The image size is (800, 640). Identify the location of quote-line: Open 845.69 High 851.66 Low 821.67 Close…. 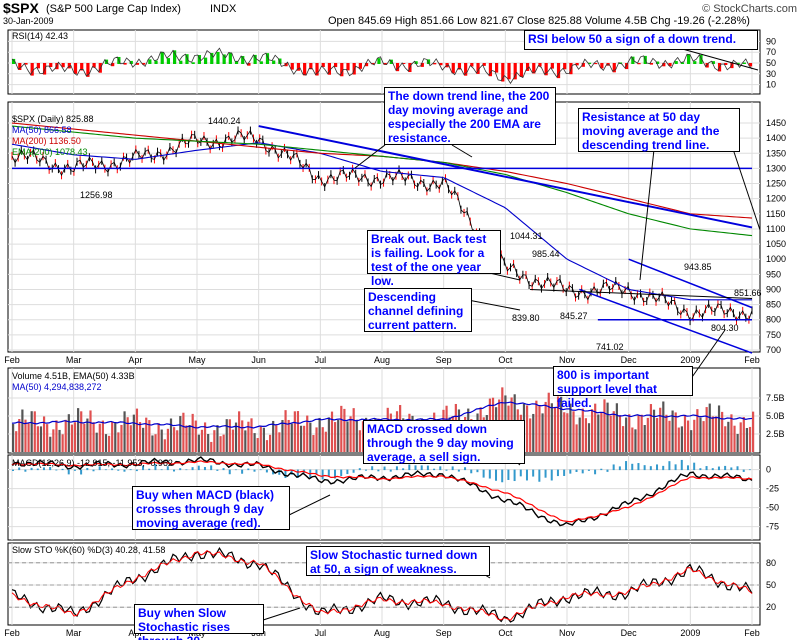
(539, 21).